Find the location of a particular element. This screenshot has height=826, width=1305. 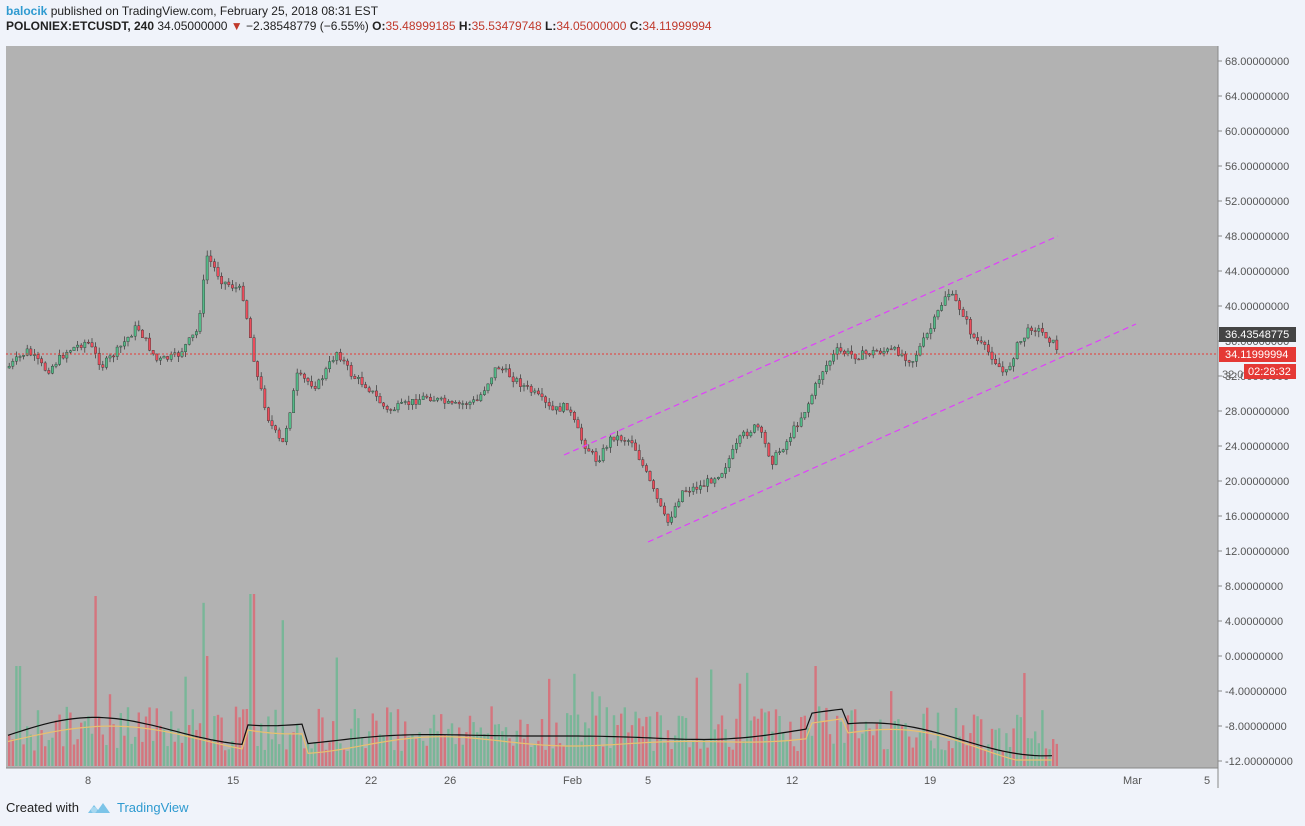

tradingview-brand-link: TradingView is located at coordinates (152, 807).